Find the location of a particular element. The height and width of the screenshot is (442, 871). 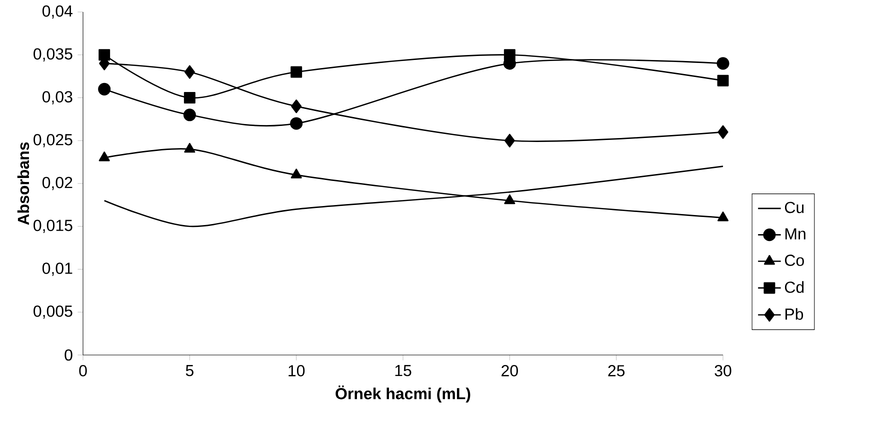

legend-label: Mn is located at coordinates (795, 234).